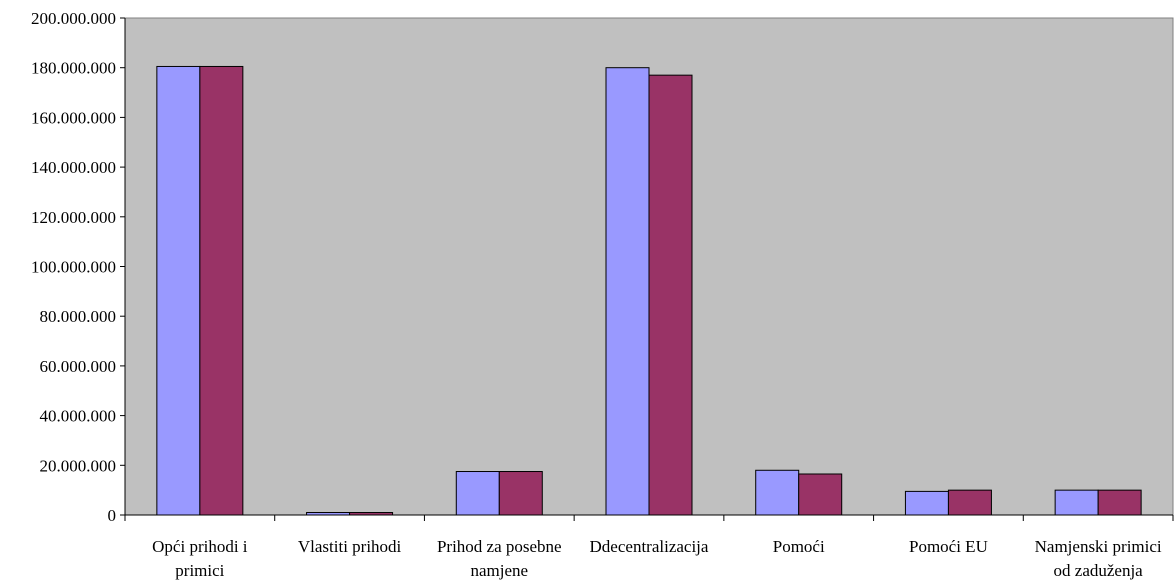 Image resolution: width=1176 pixels, height=587 pixels. Describe the element at coordinates (73, 217) in the screenshot. I see `y-tick-label: 120.000.000` at that location.